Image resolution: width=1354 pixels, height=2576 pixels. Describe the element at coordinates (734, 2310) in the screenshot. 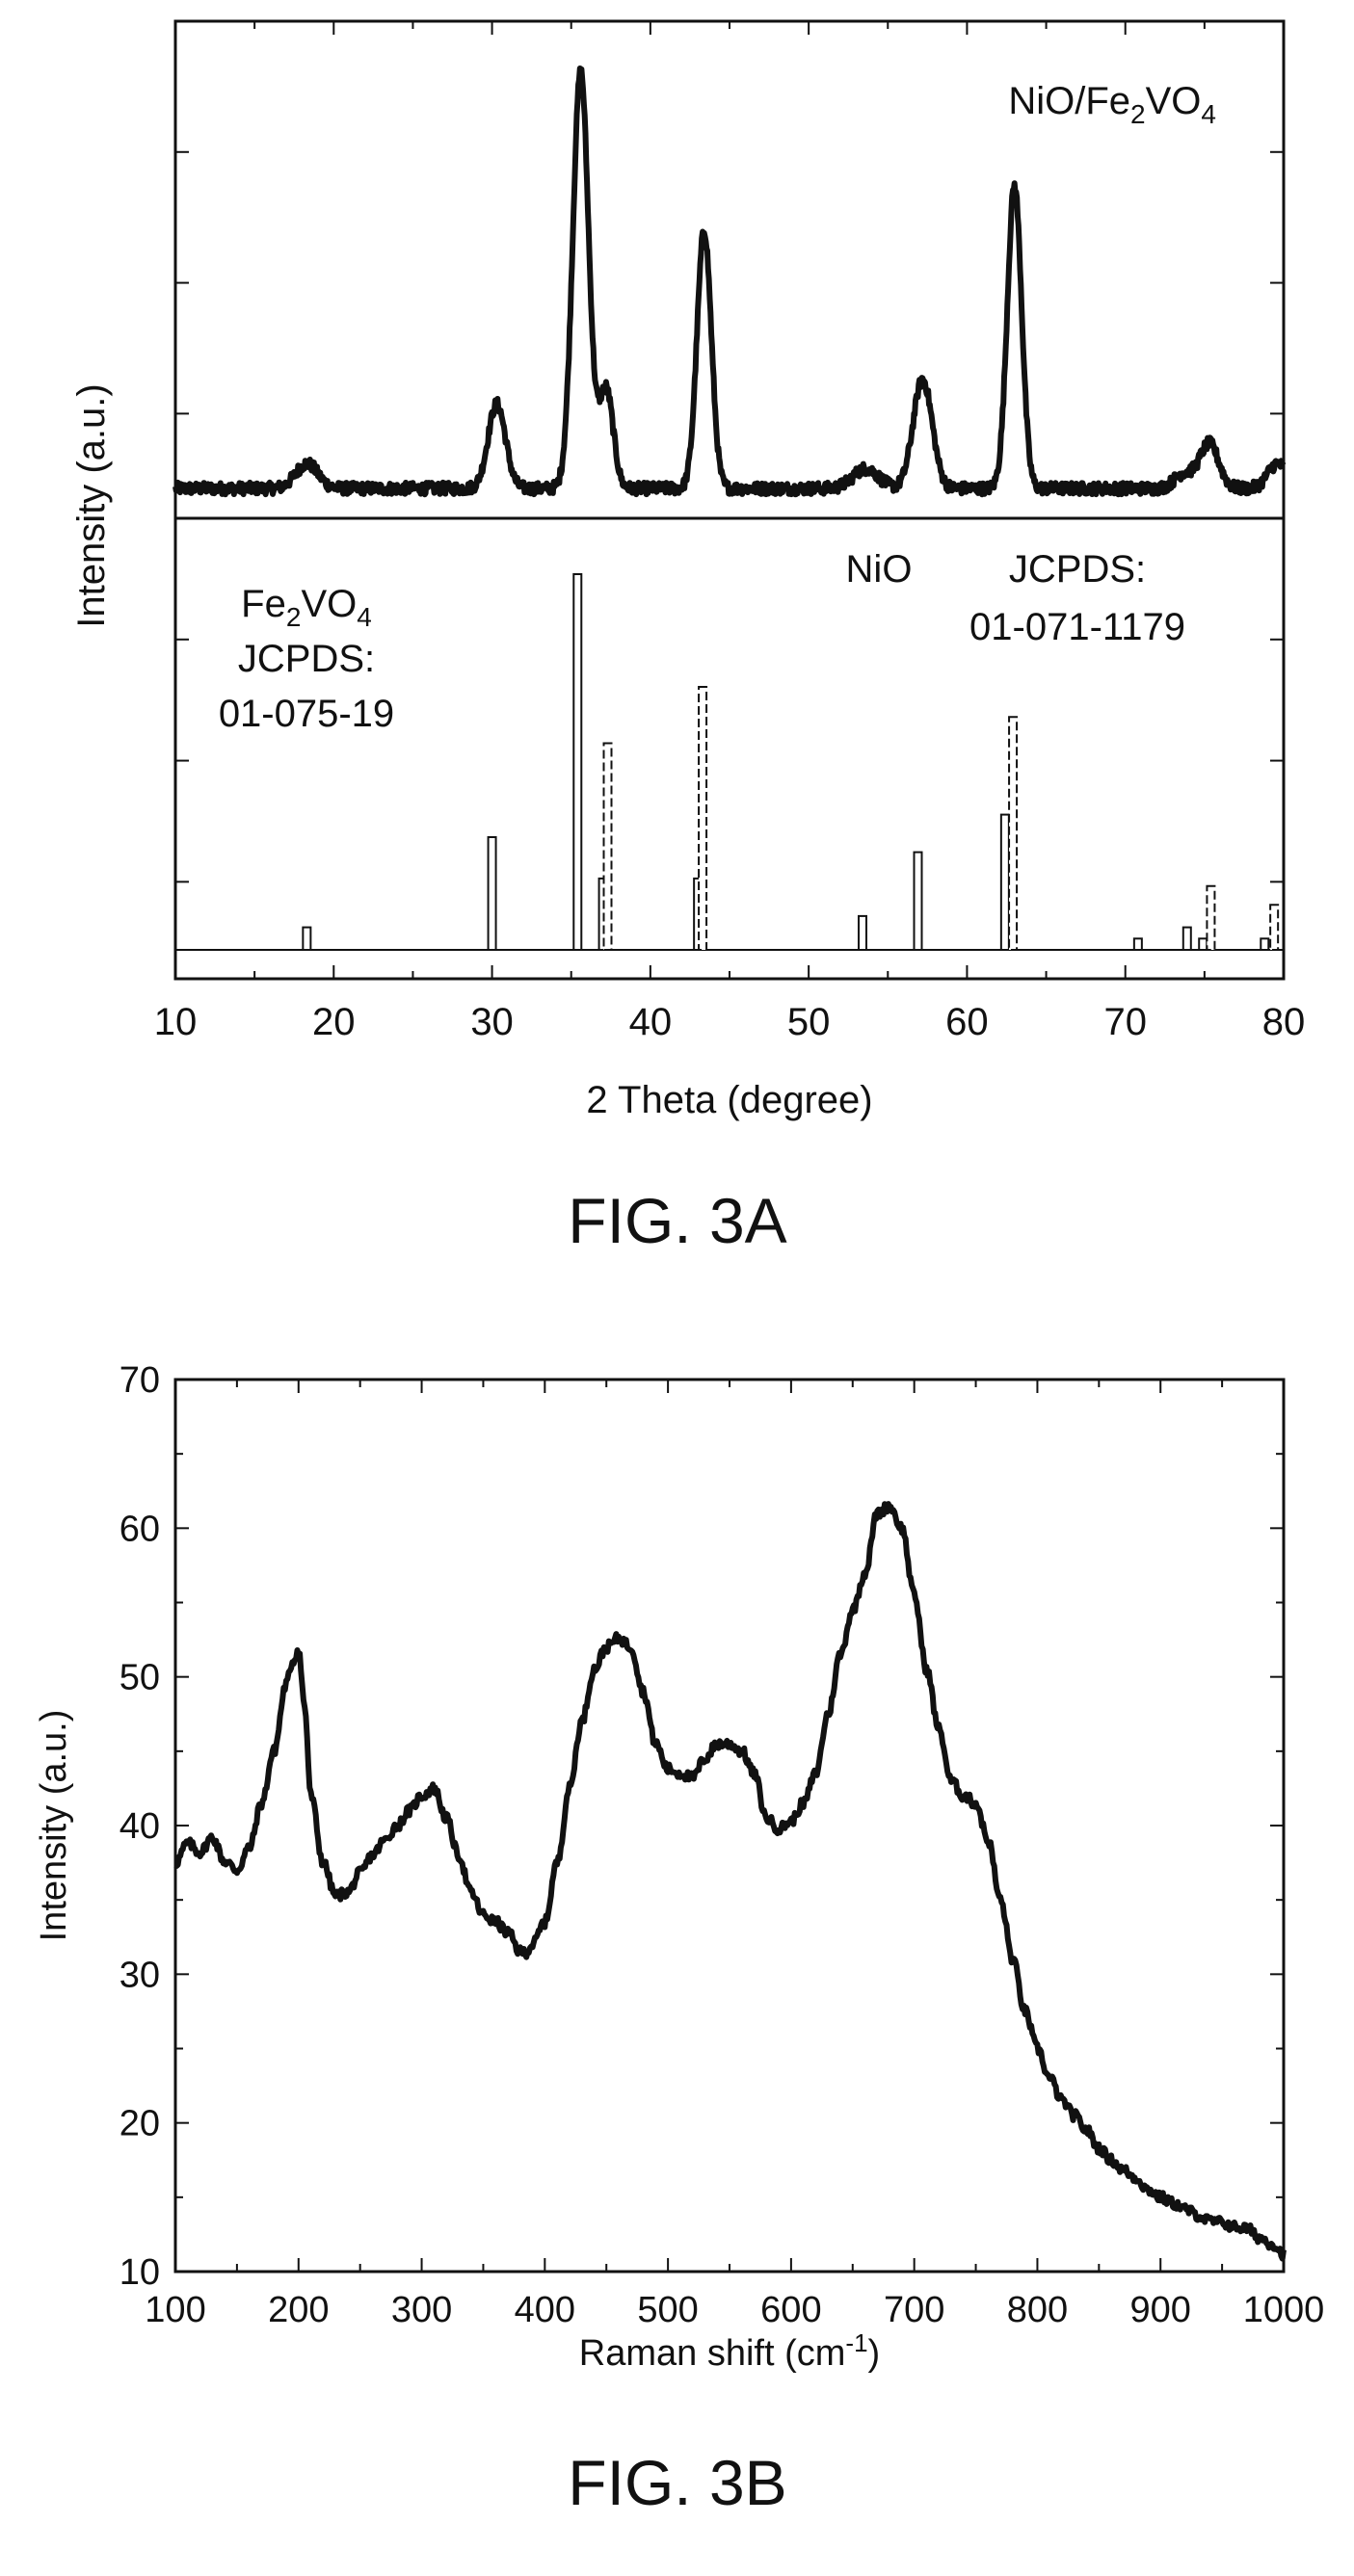

I see `raman-x-tick-labels: 100 200 300 400 500 600 700 800 900 1000` at that location.